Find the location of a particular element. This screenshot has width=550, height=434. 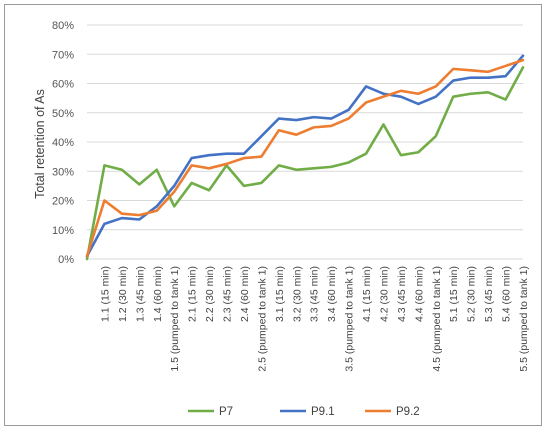

x-tick-label: 1.5 (pumped to tank 1) is located at coordinates (175, 319).